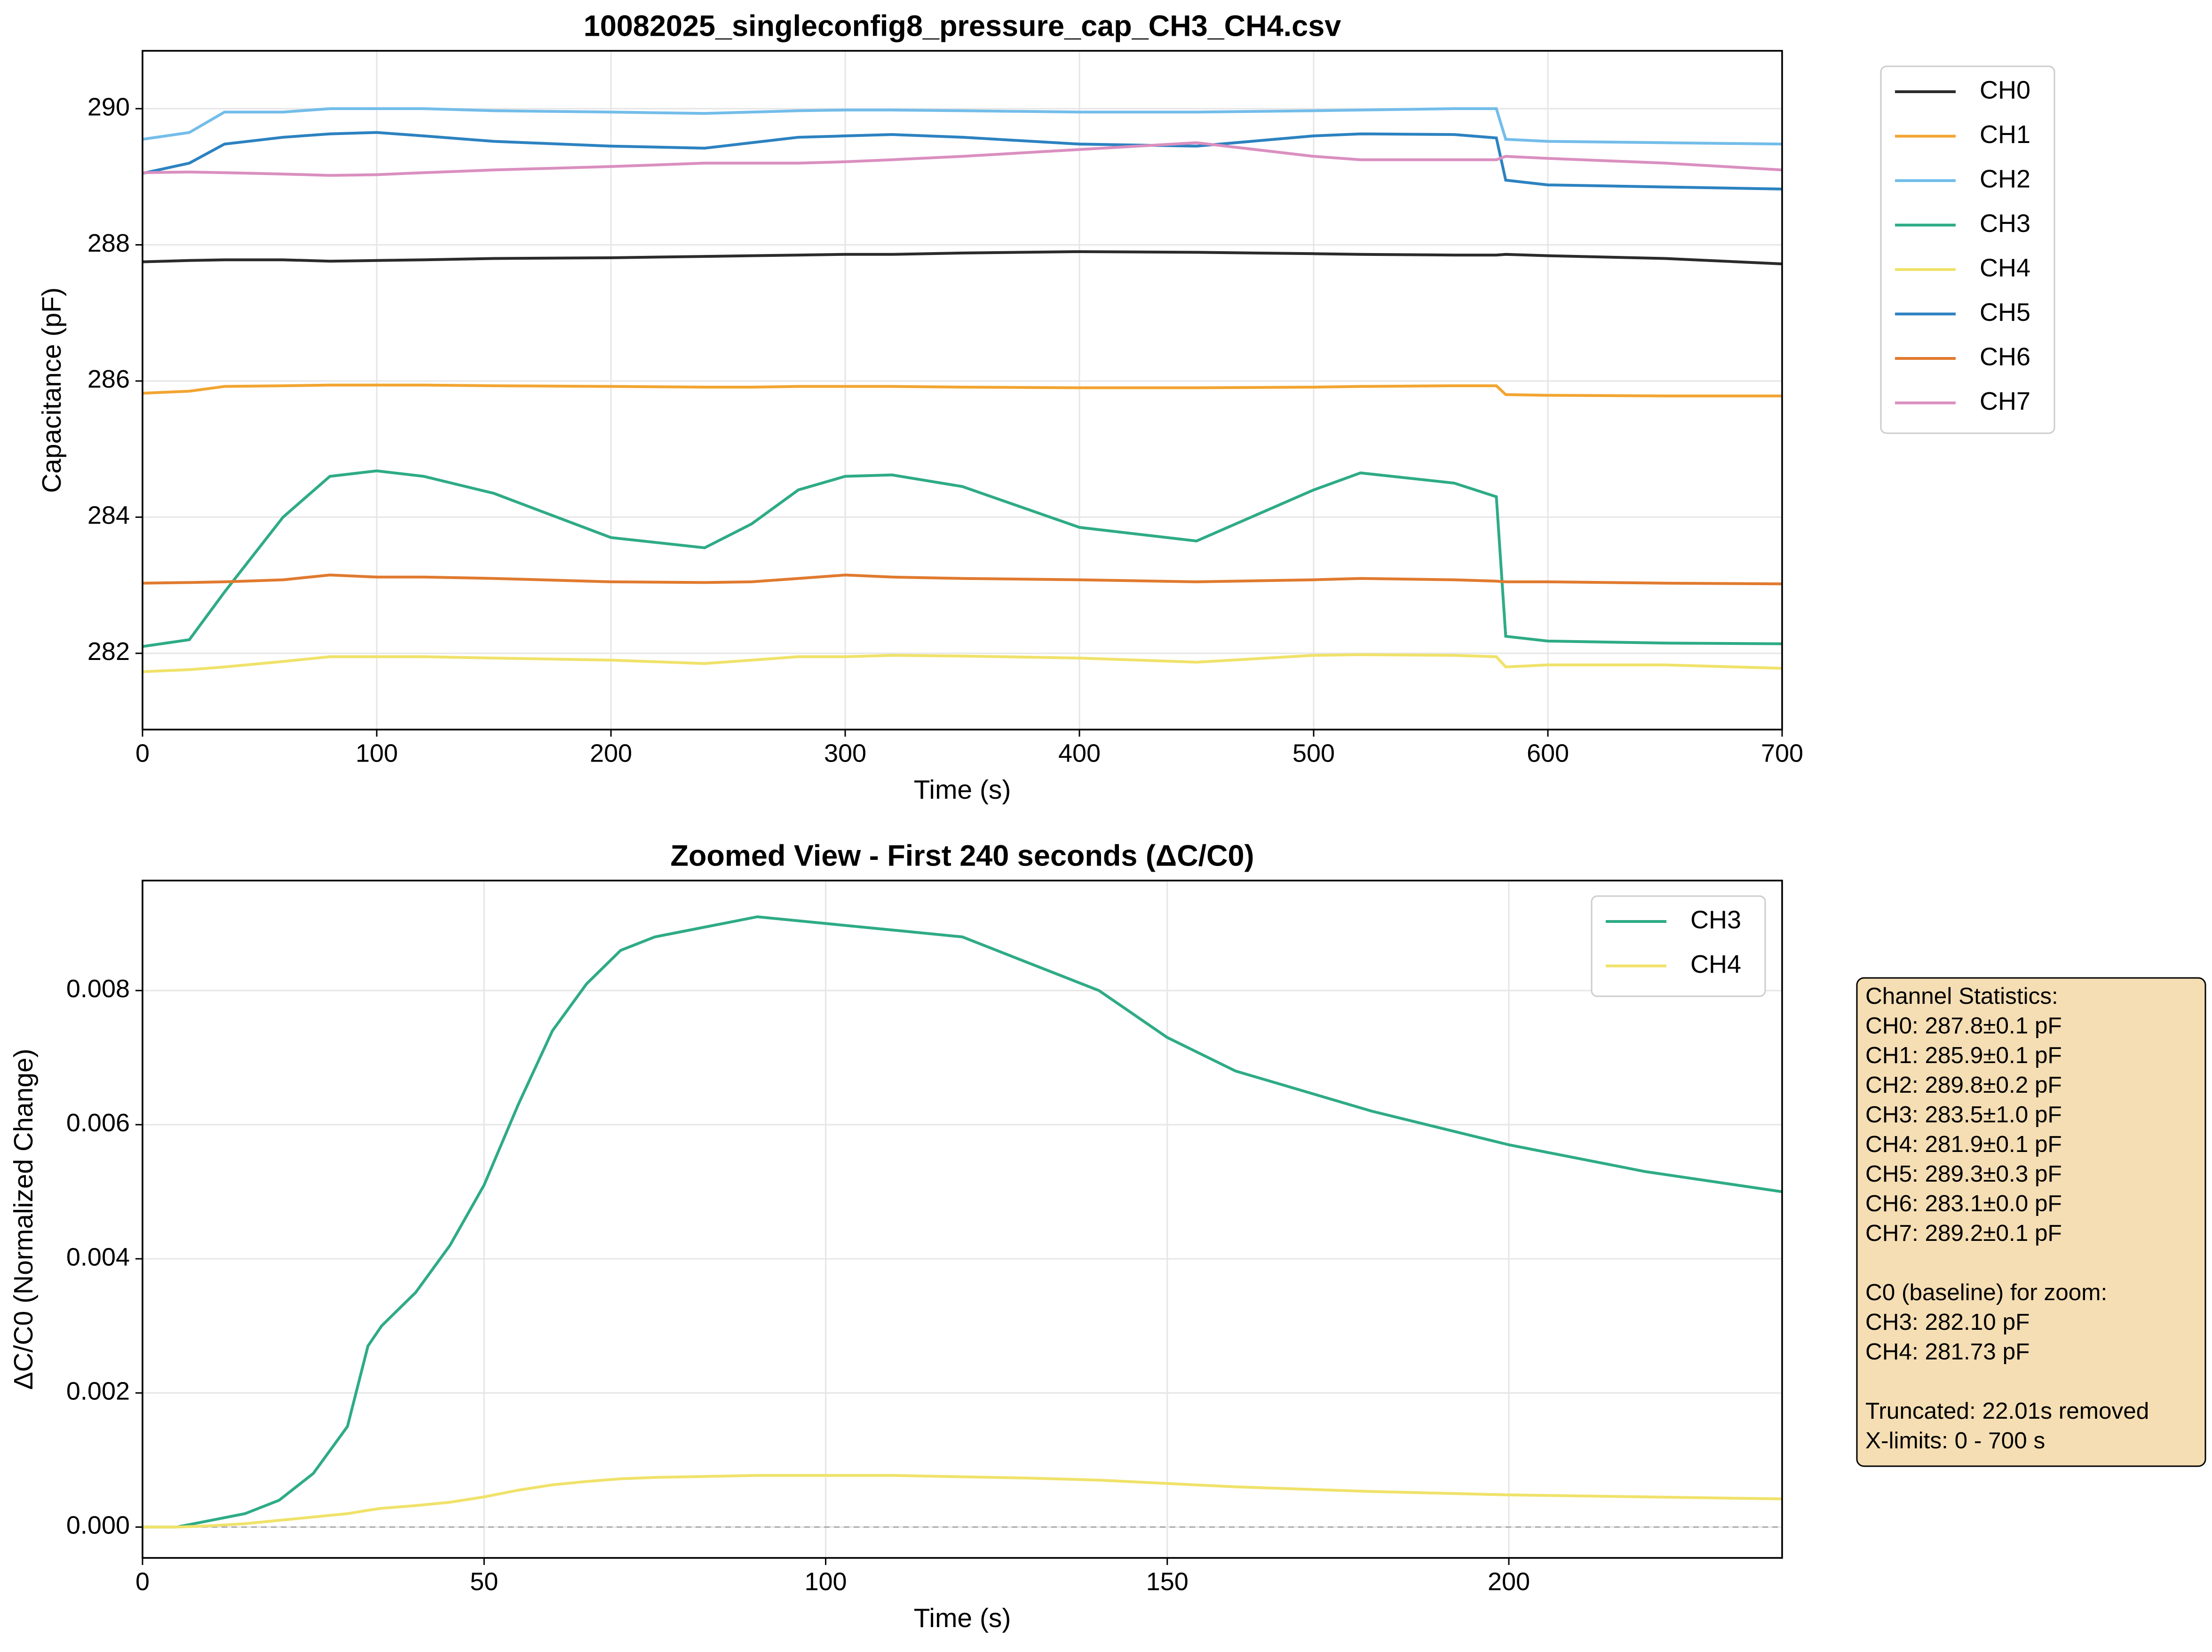 The image size is (2212, 1652). I want to click on legend-box, so click(1967, 249).